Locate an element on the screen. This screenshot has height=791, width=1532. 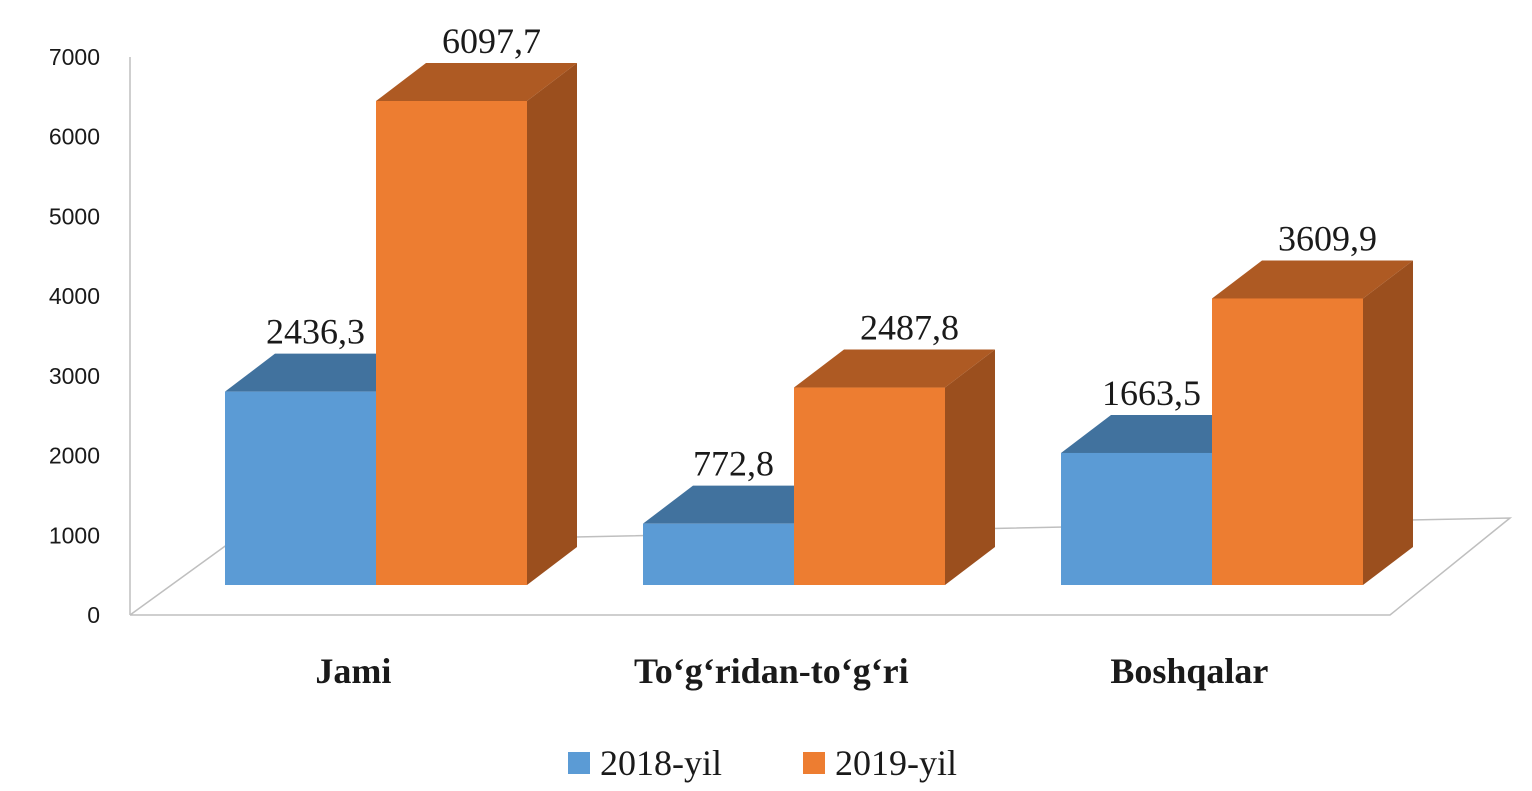
category-label: To‘g‘ridan-to‘g‘ri is located at coordinates (771, 671).